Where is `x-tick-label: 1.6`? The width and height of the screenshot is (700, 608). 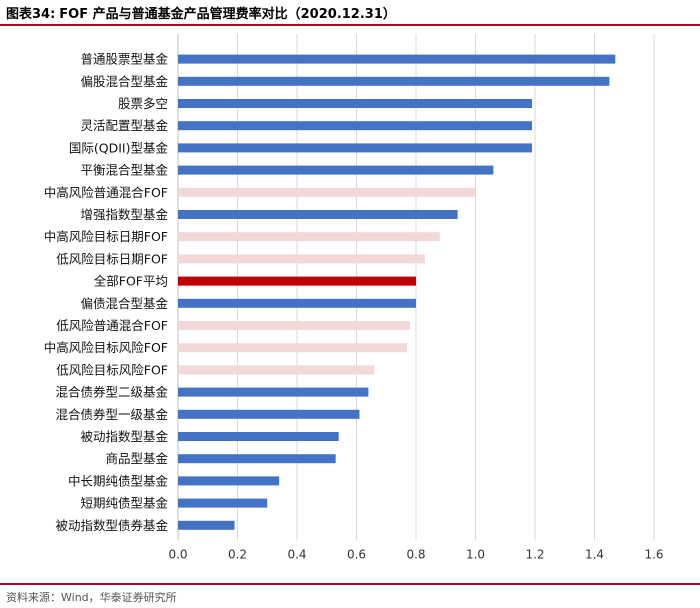
x-tick-label: 1.6 is located at coordinates (653, 554).